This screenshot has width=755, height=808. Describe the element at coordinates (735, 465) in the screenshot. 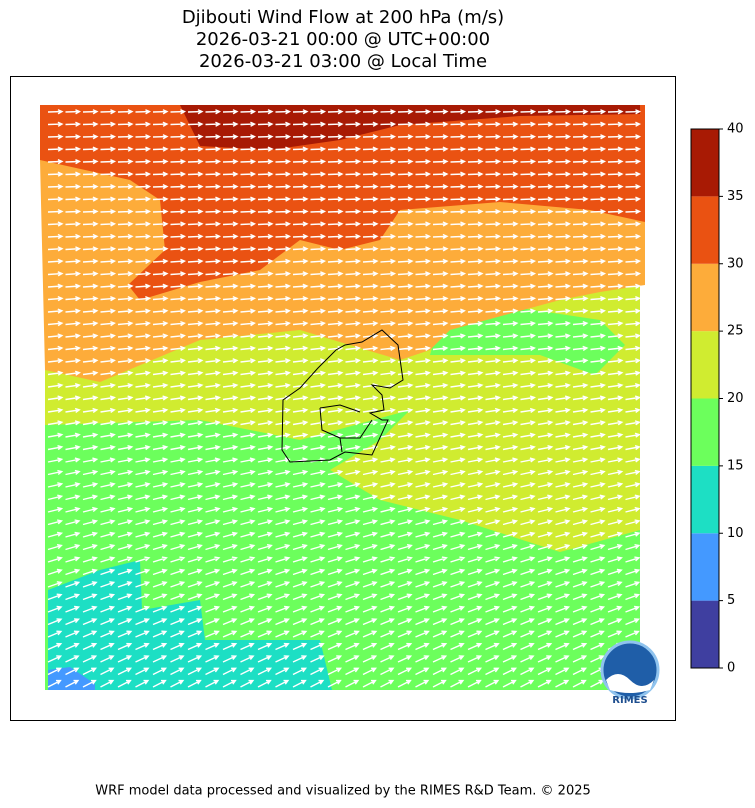

I see `colorbar-tick-label: 15` at that location.